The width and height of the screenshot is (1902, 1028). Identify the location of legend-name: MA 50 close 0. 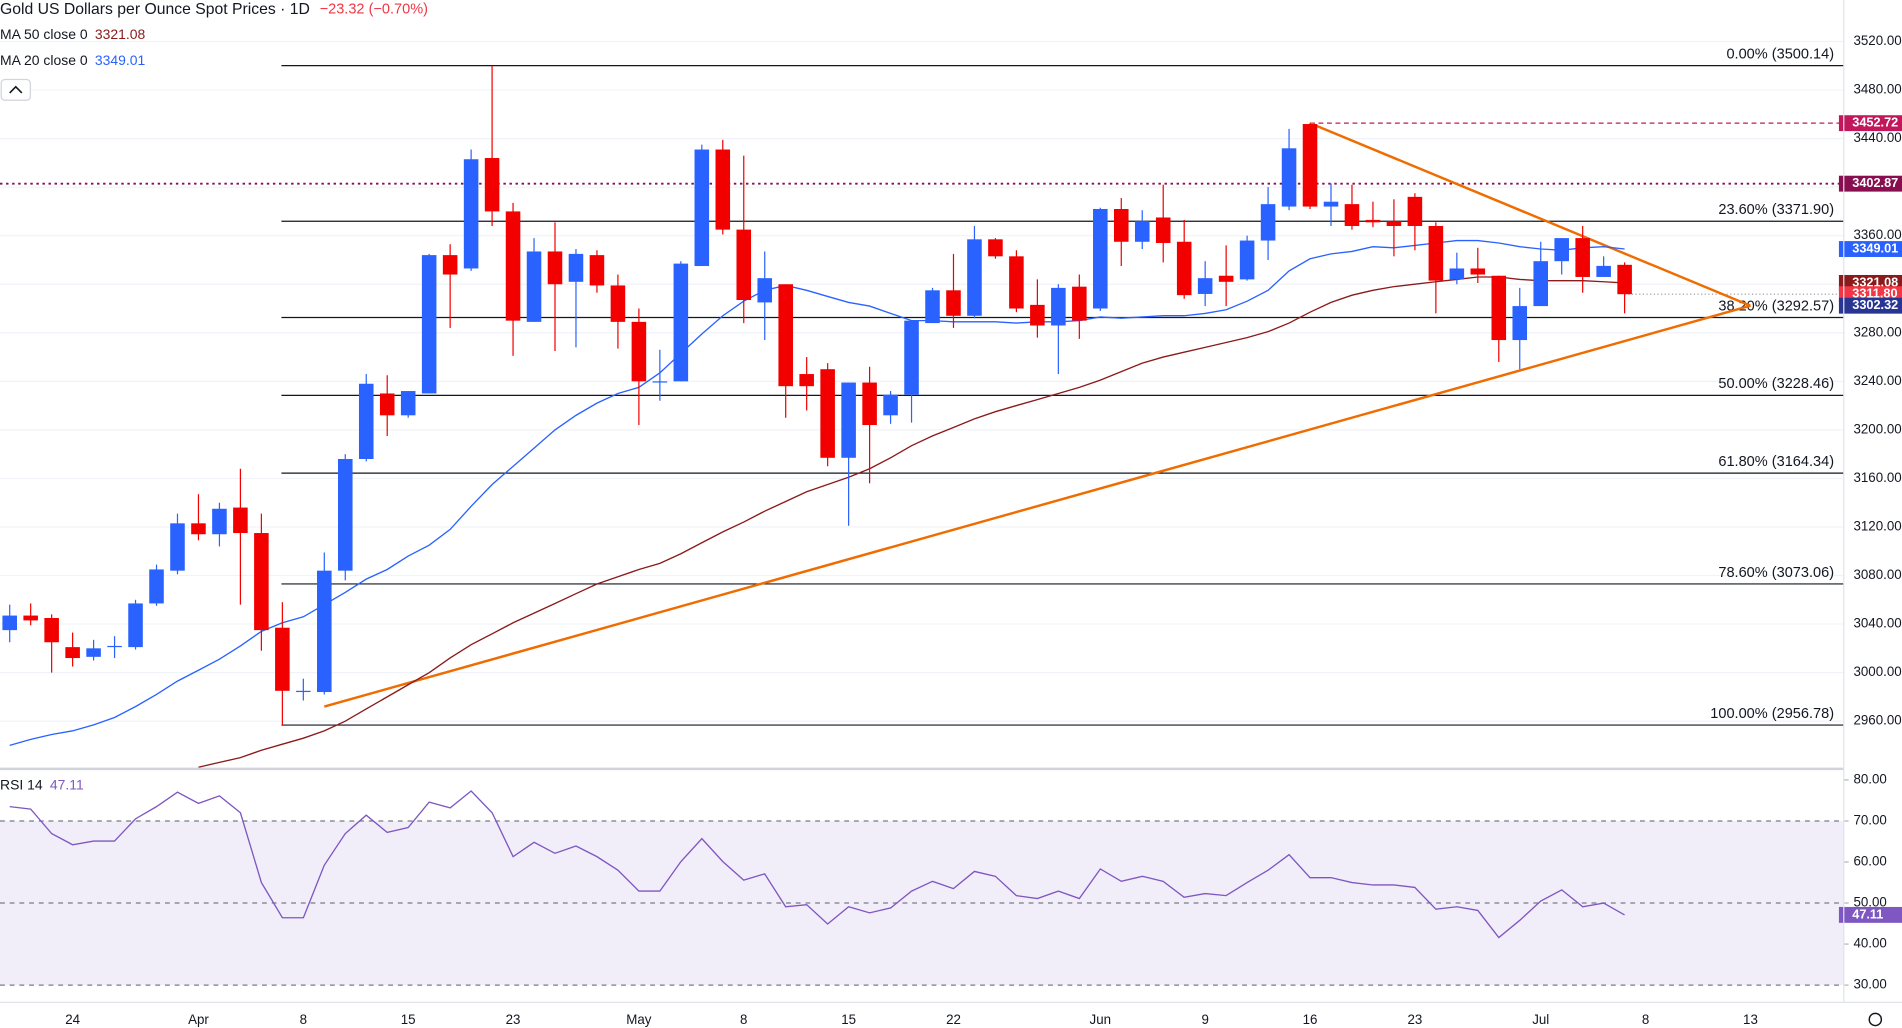
(44, 34).